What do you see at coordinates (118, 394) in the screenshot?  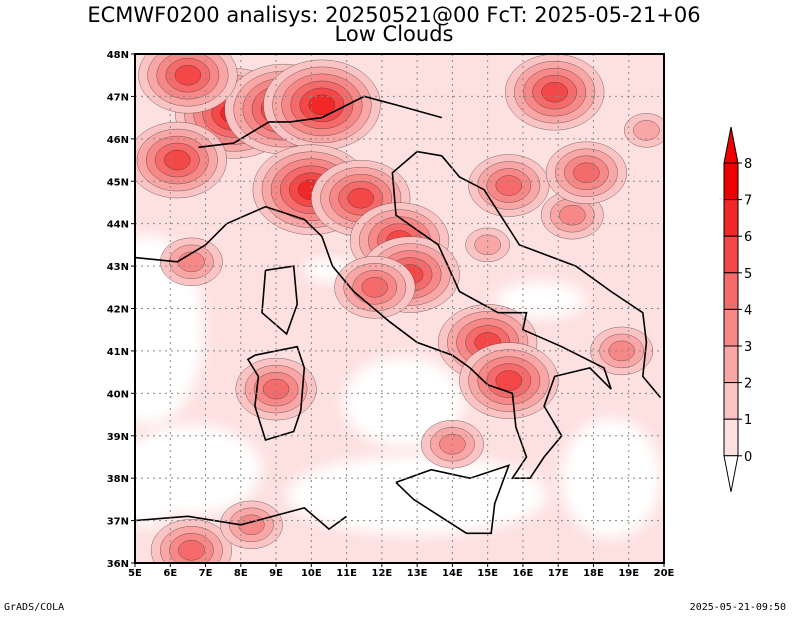 I see `y-tick-label: 40N` at bounding box center [118, 394].